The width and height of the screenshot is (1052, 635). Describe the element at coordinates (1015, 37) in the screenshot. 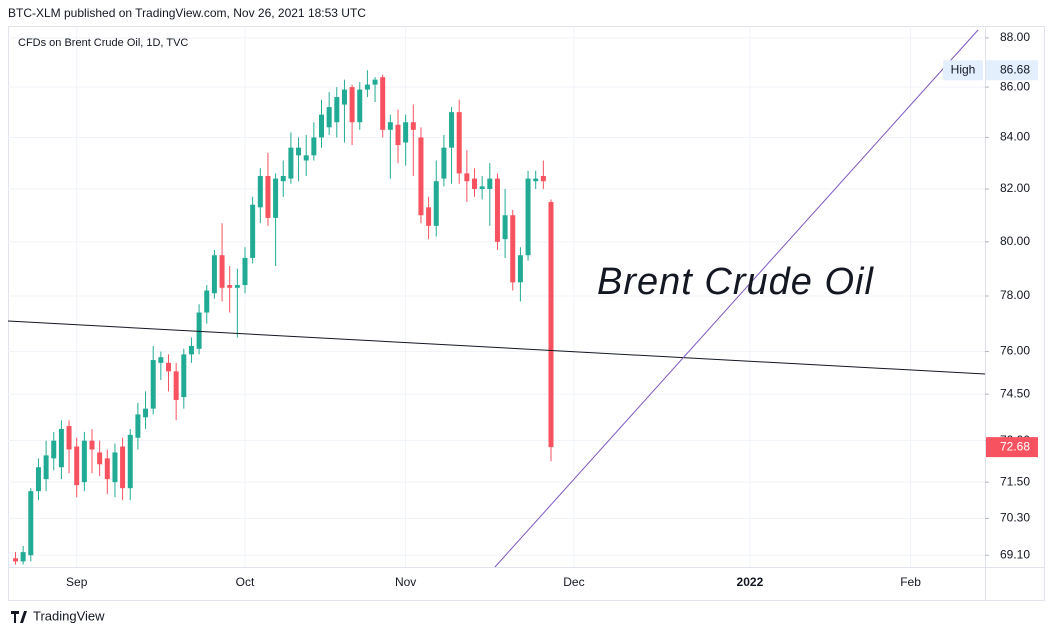

I see `y-tick-label: 88.00` at that location.